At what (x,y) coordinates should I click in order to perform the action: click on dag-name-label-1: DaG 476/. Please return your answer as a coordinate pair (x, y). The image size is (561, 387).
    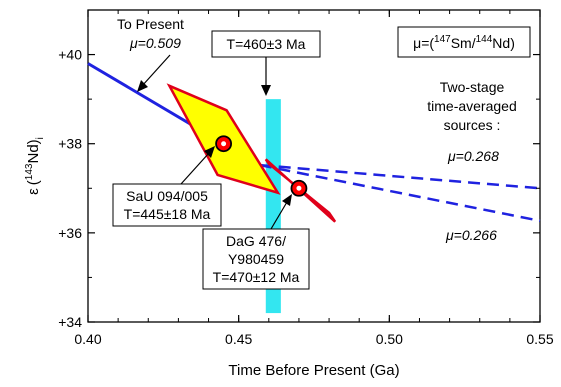
    Looking at the image, I should click on (256, 241).